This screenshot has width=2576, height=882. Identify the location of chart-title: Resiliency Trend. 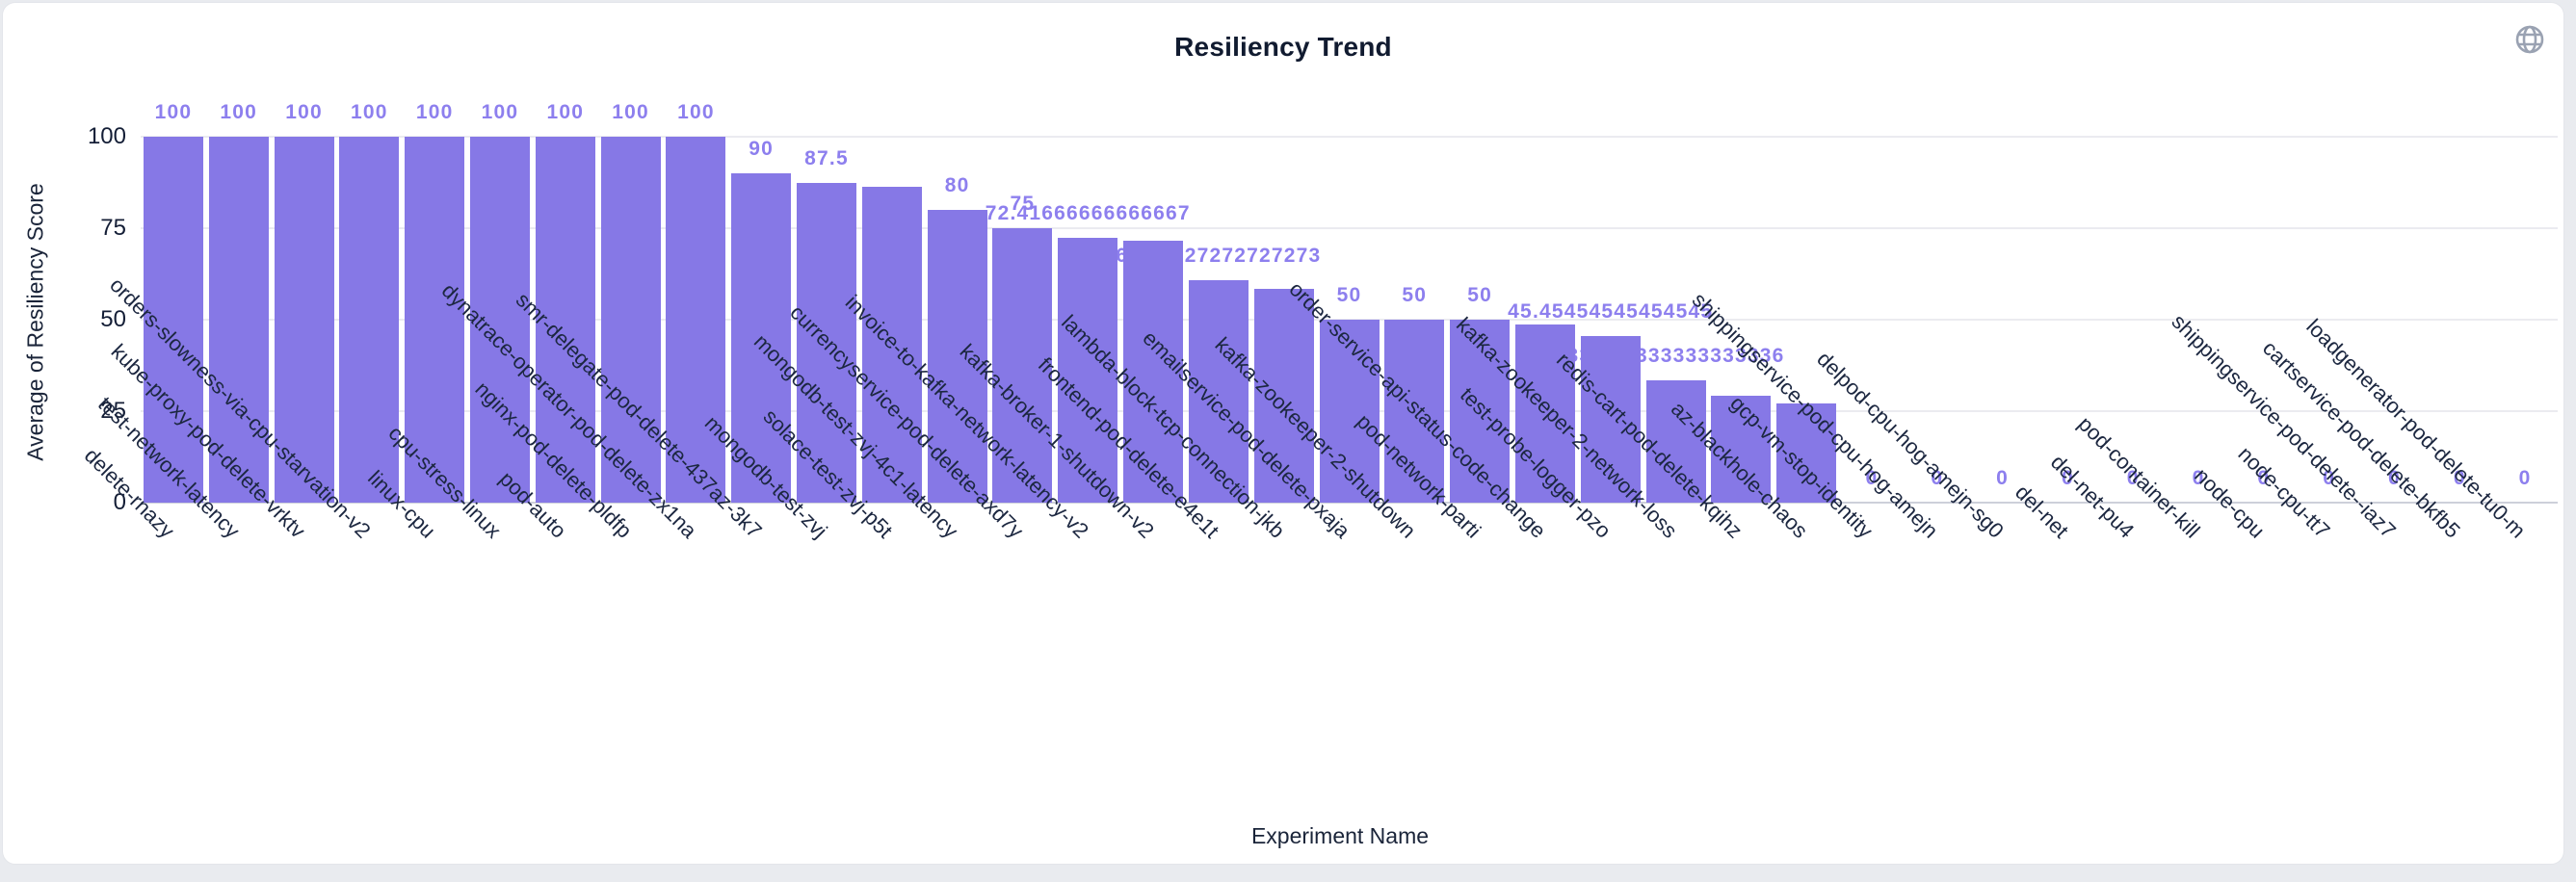
(1283, 47).